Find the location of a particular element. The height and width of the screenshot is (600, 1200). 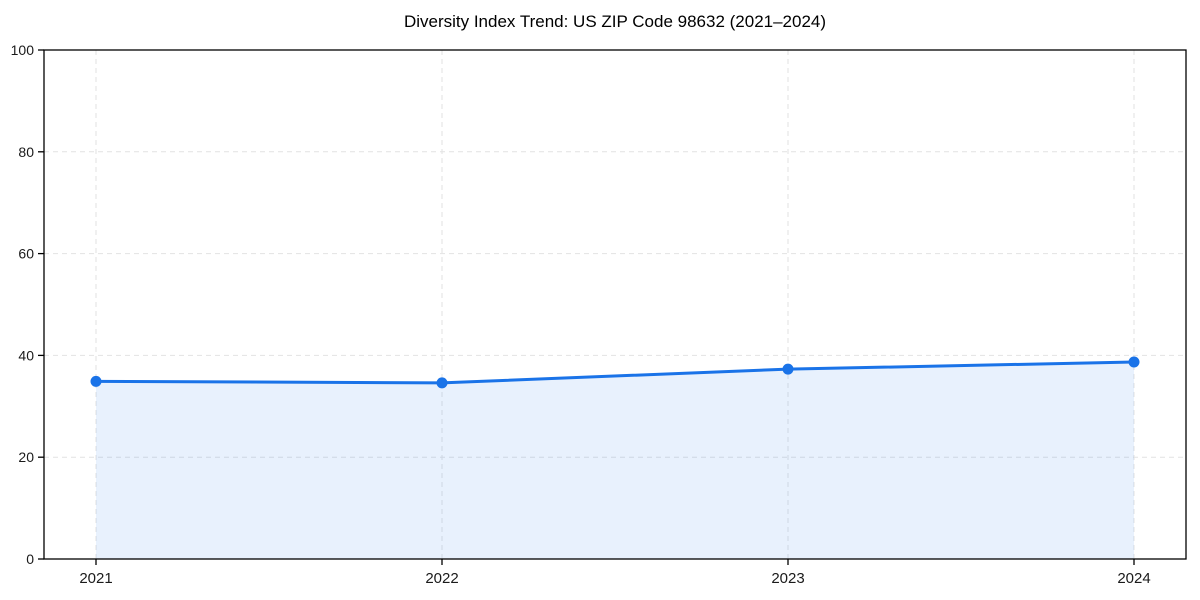

y-tick-label: 100 is located at coordinates (23, 50).